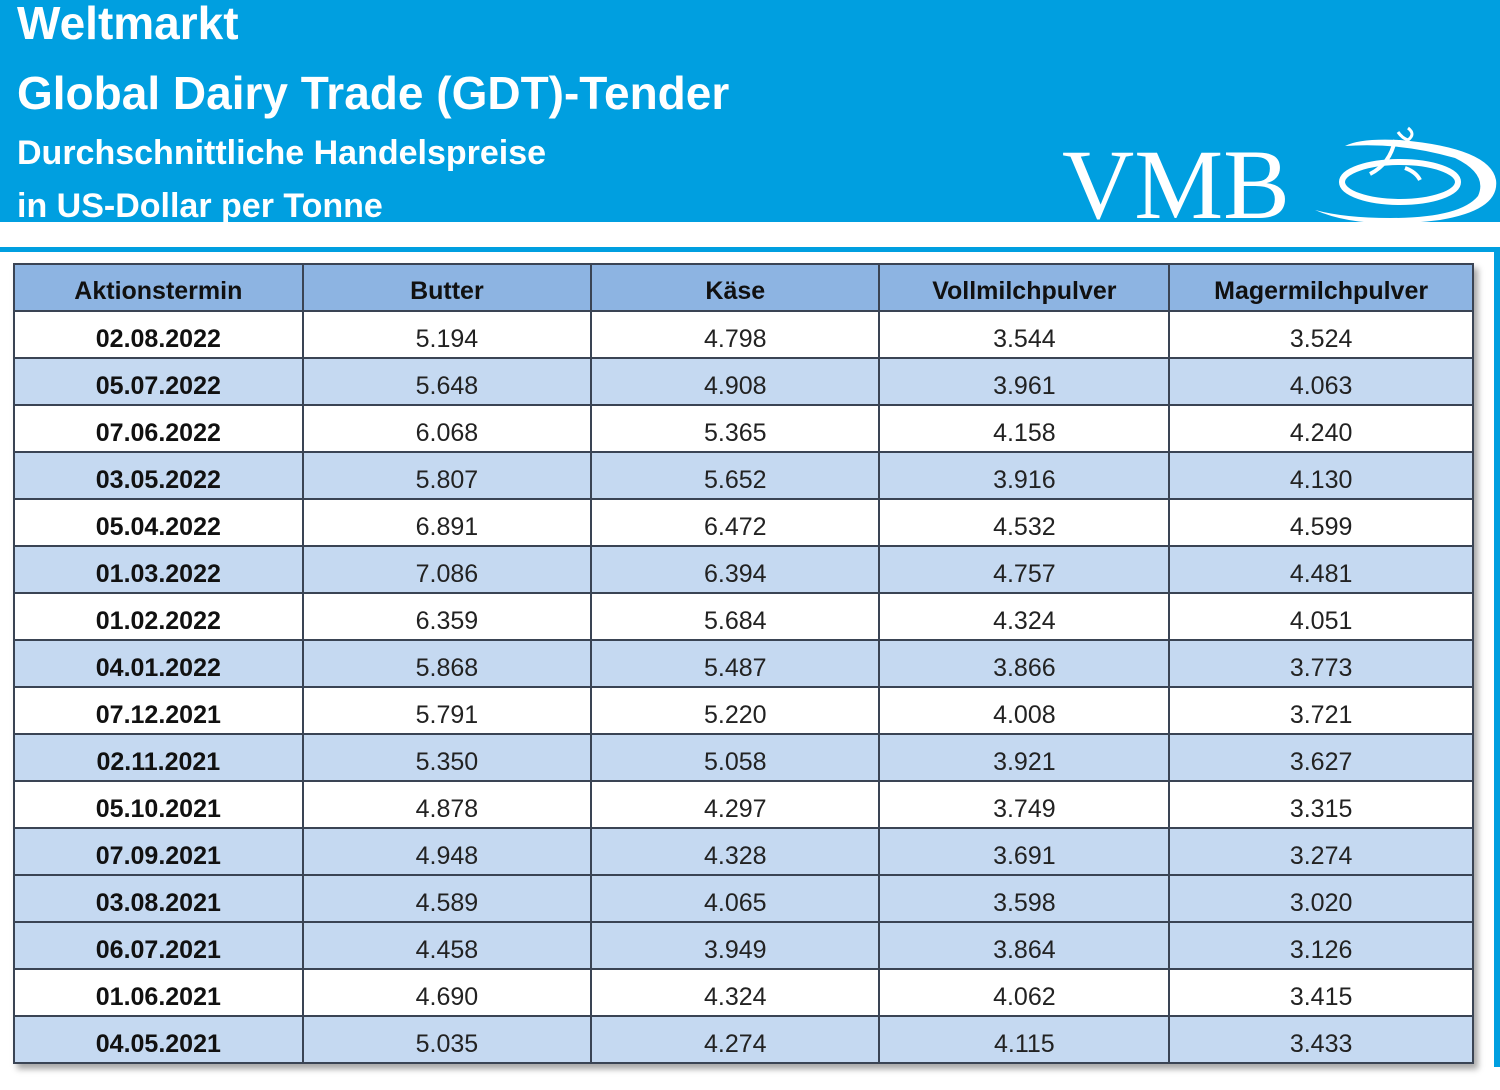 The height and width of the screenshot is (1090, 1500). What do you see at coordinates (158, 1039) in the screenshot?
I see `date-cell: 04.05.2021` at bounding box center [158, 1039].